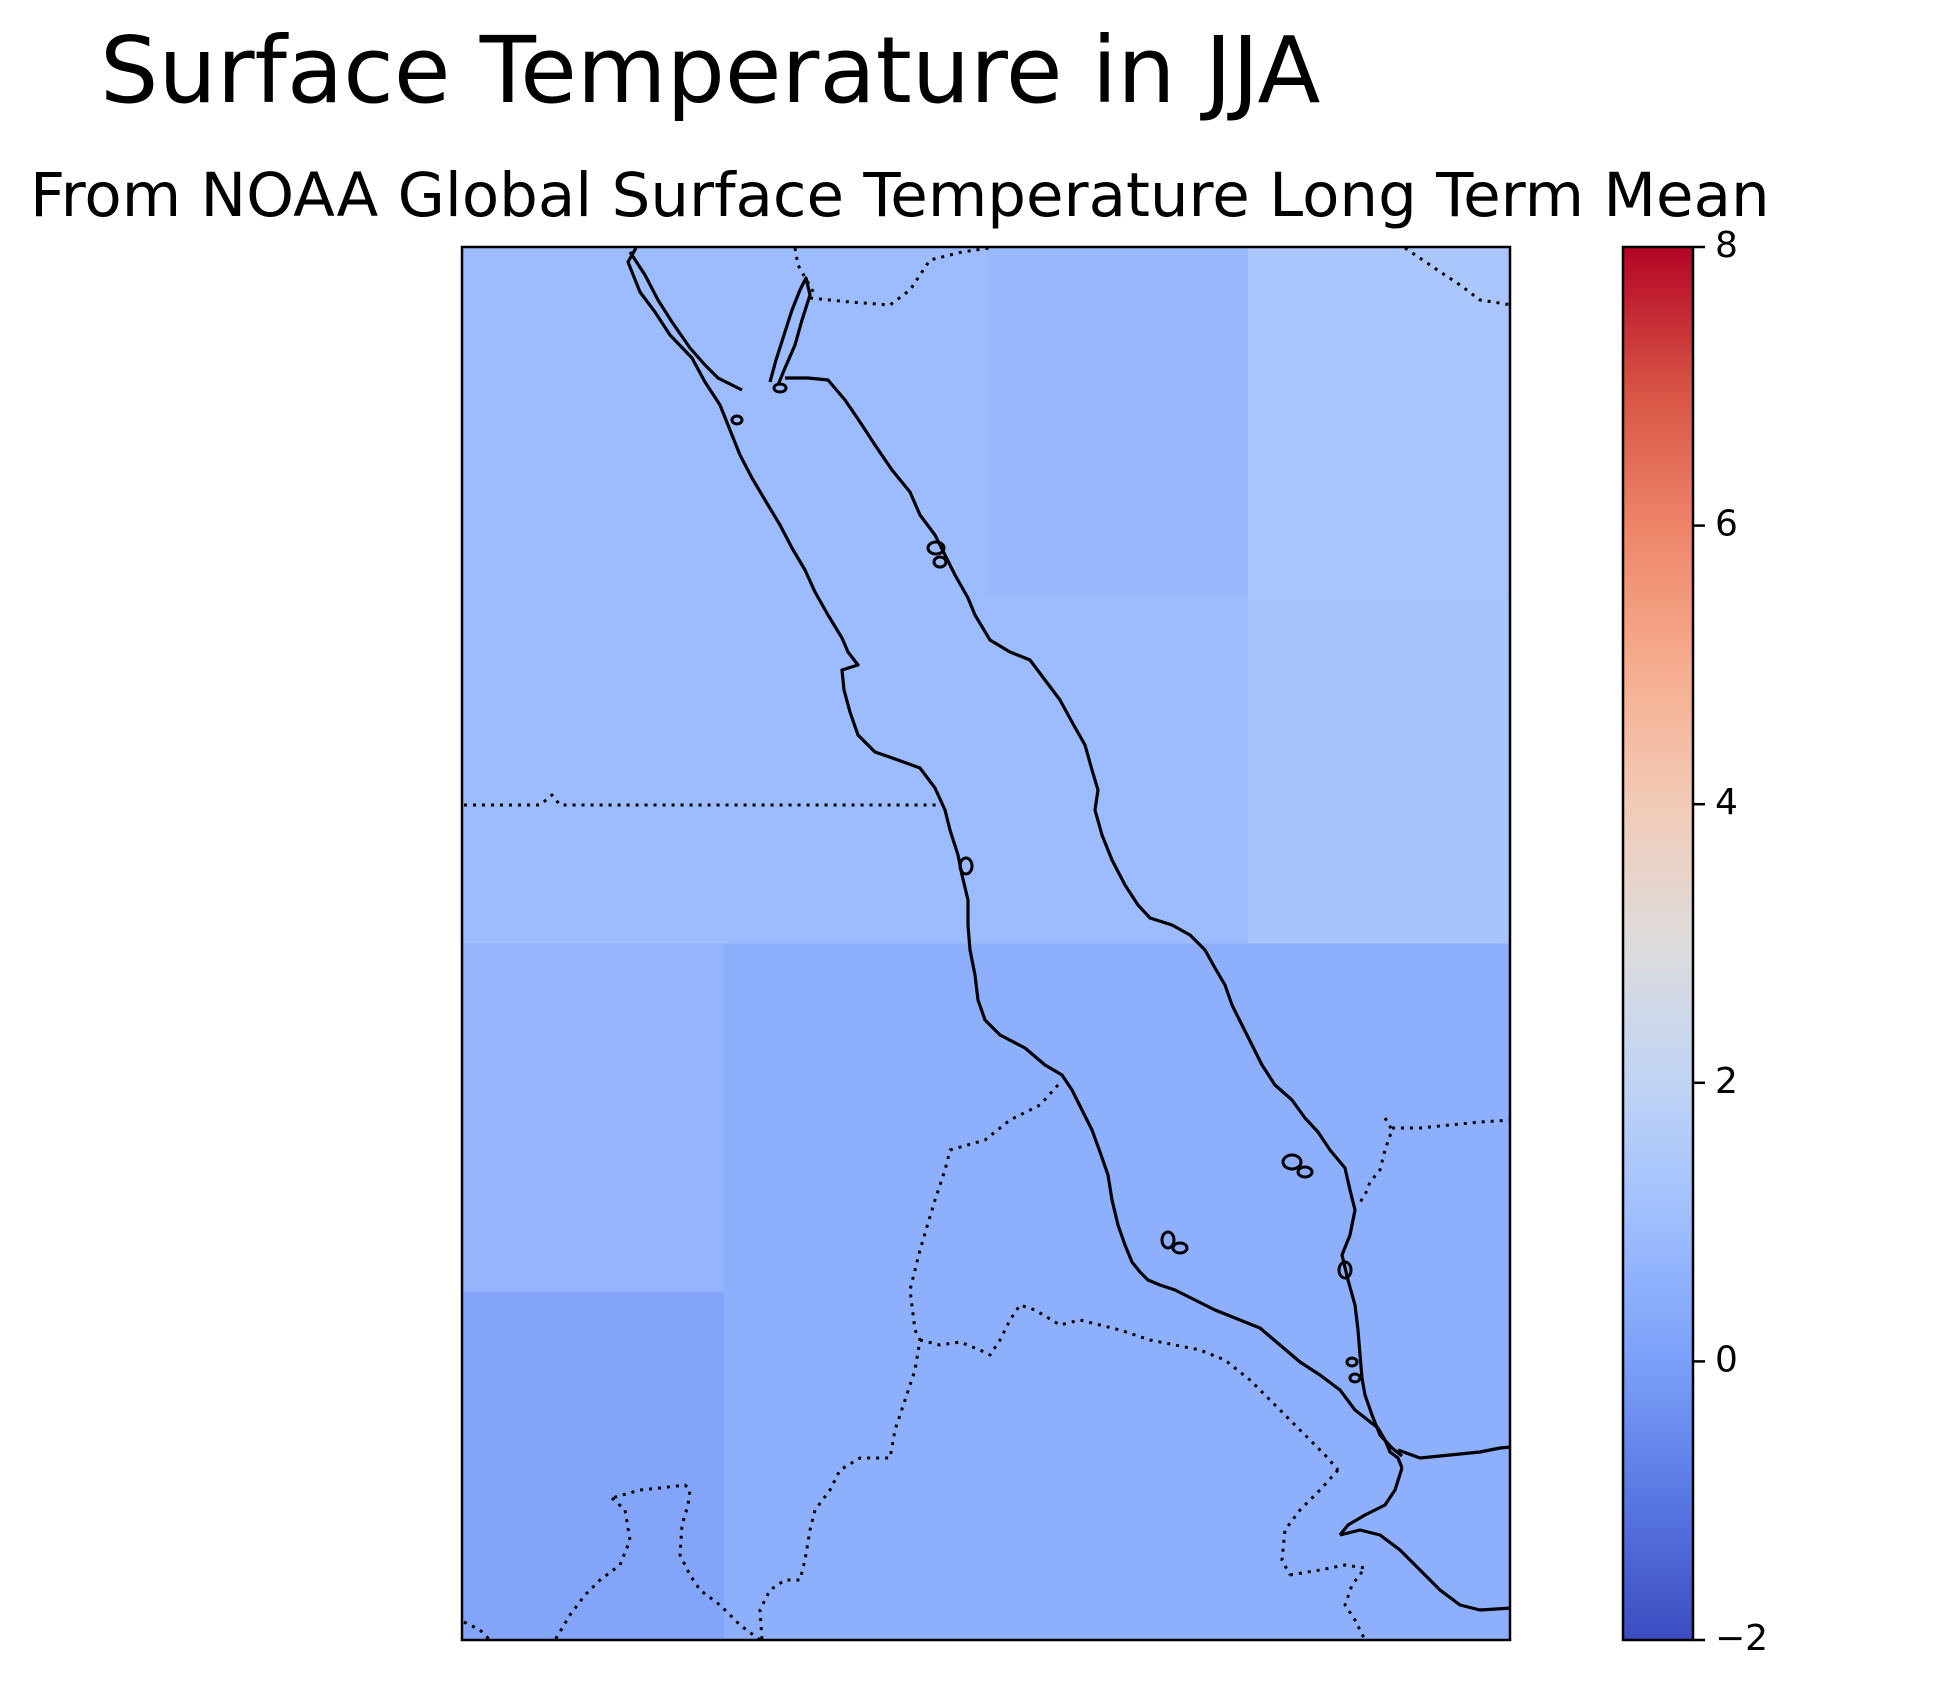 The height and width of the screenshot is (1687, 1958). Describe the element at coordinates (1658, 943) in the screenshot. I see `colorbar-gradient` at that location.